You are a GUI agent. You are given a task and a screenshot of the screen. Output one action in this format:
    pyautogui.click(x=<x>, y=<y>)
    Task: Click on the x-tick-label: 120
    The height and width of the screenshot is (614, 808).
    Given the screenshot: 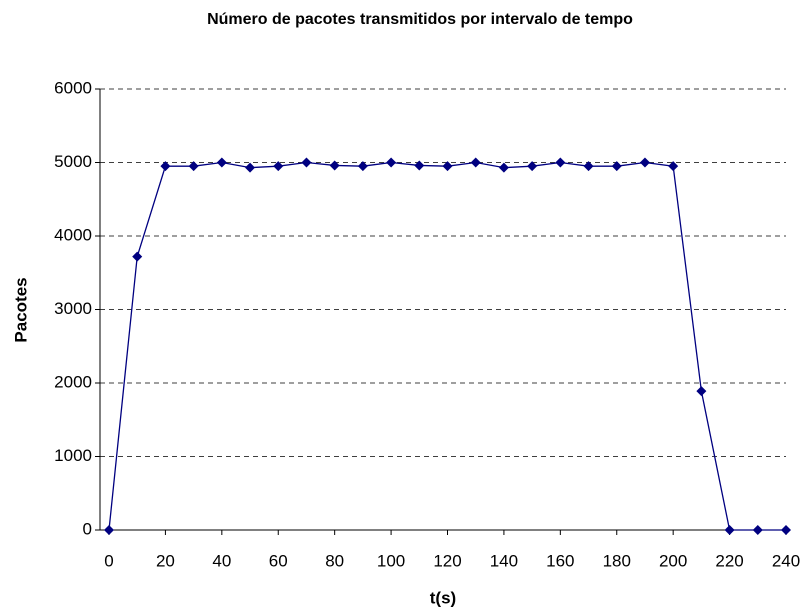 What is the action you would take?
    pyautogui.click(x=447, y=560)
    